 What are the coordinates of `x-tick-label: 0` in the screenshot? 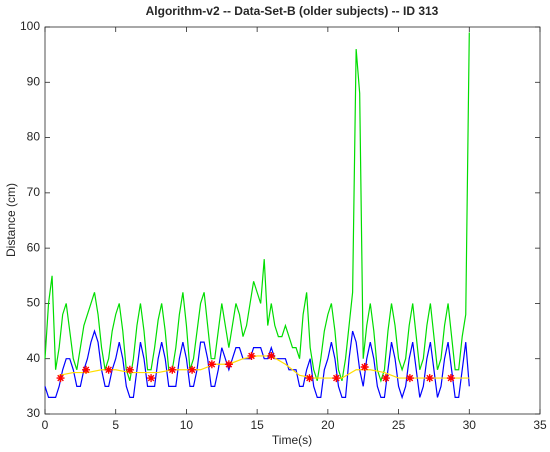 It's located at (45, 425).